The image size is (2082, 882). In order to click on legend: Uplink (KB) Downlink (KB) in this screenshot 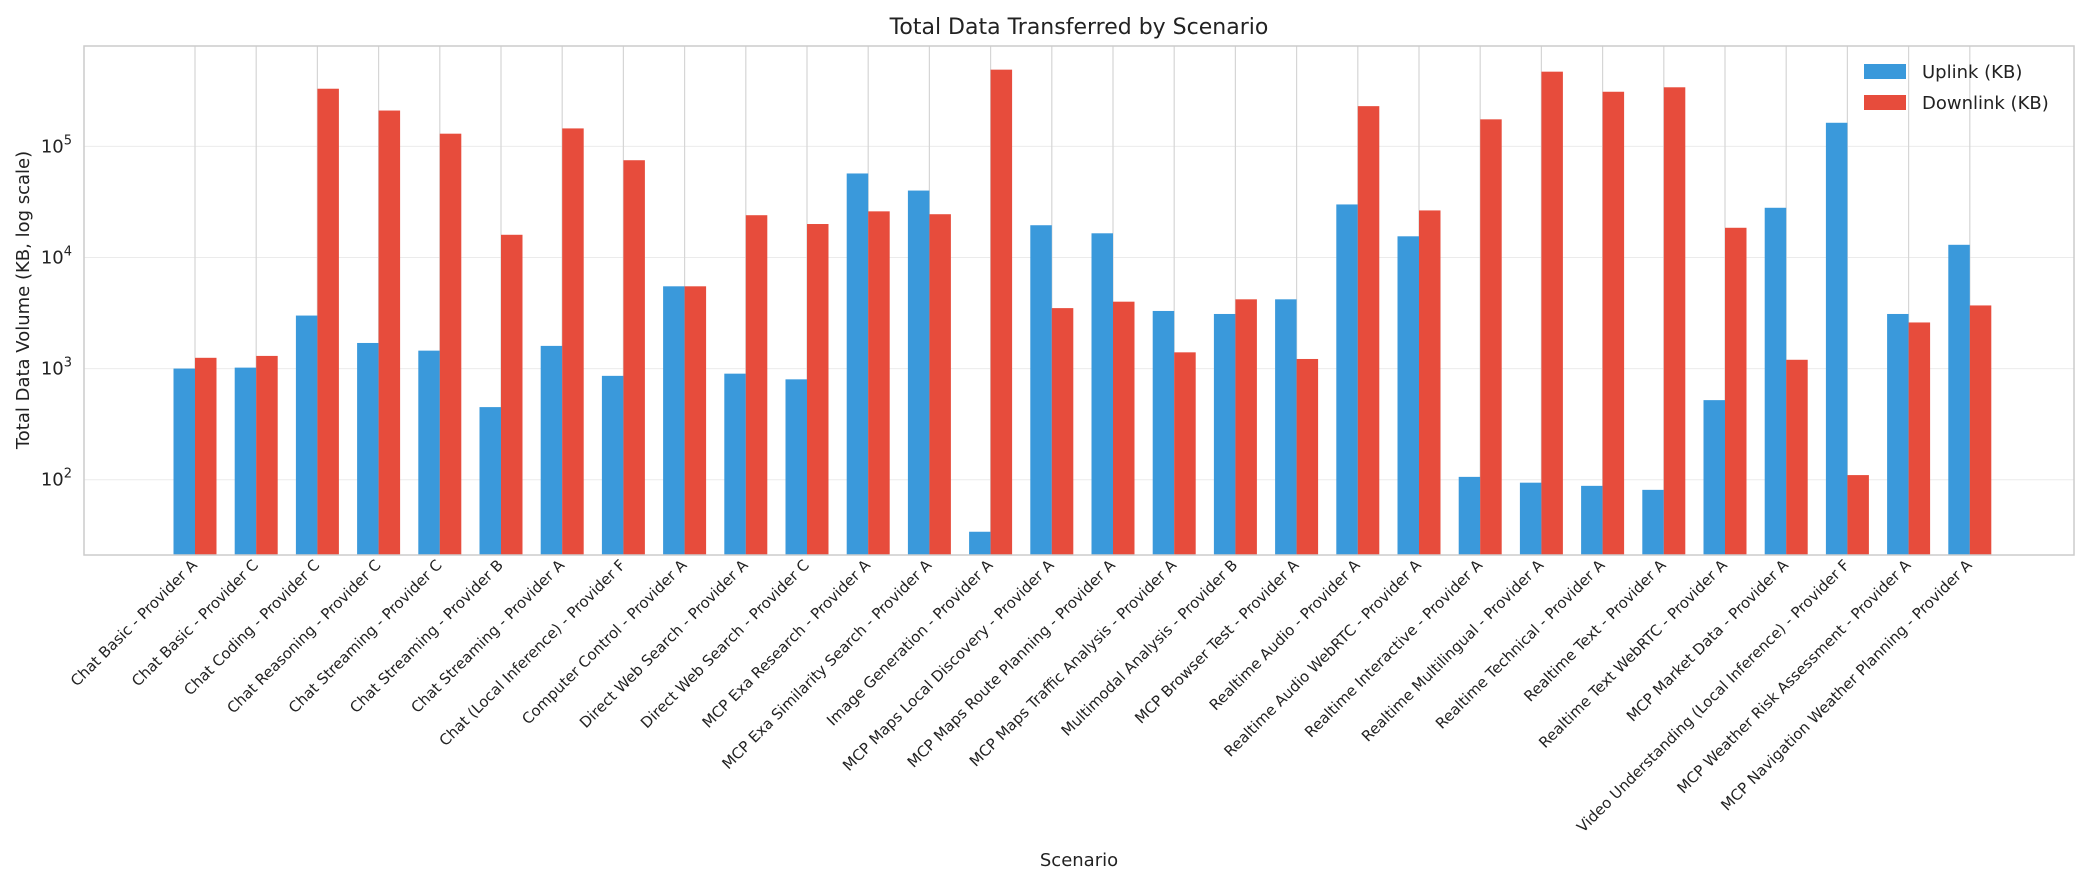, I will do `click(1956, 88)`.